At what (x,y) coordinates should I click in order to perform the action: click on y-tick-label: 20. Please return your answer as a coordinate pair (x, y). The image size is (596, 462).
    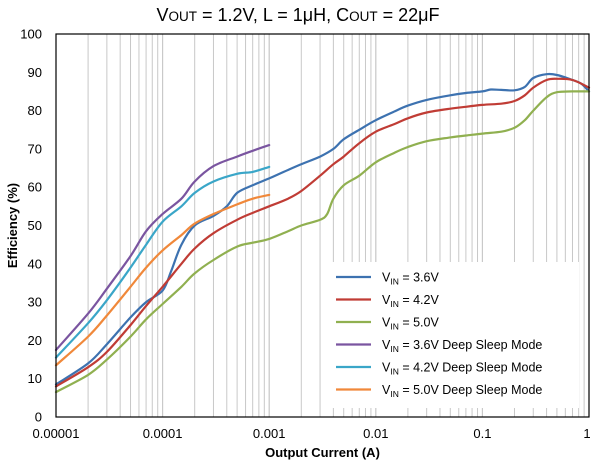
    Looking at the image, I should click on (35, 340).